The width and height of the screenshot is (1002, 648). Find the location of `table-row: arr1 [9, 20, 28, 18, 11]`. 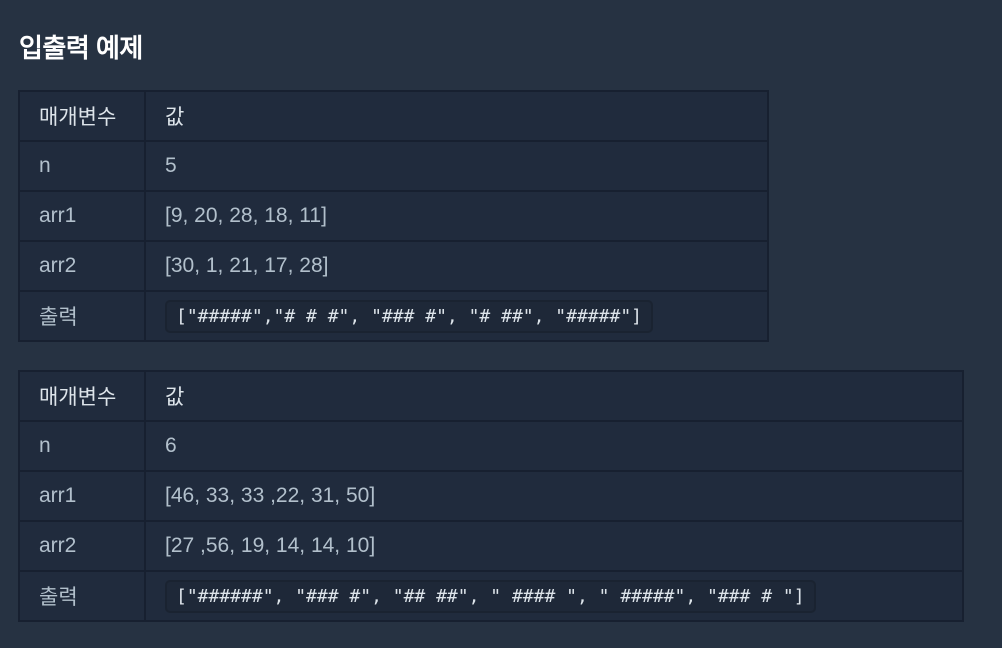

table-row: arr1 [9, 20, 28, 18, 11] is located at coordinates (393, 216).